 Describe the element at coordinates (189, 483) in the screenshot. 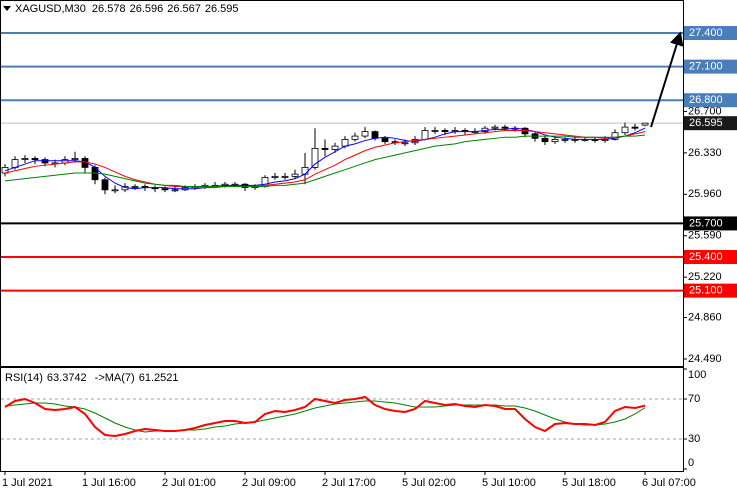

I see `x-tick-label: 2 Jul 01:00` at that location.